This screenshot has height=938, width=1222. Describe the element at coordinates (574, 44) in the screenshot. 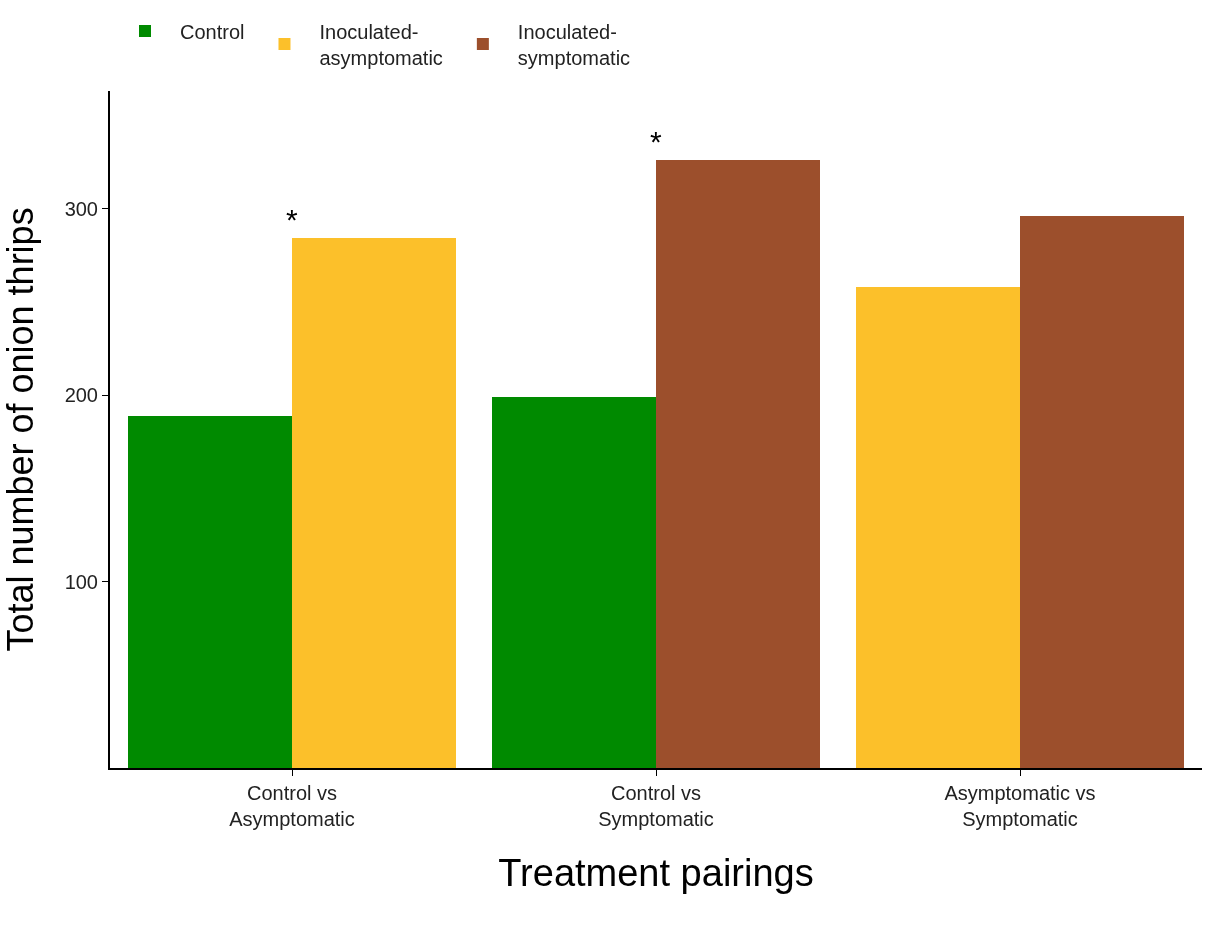

I see `legend-label: Inoculated- symptomatic` at that location.